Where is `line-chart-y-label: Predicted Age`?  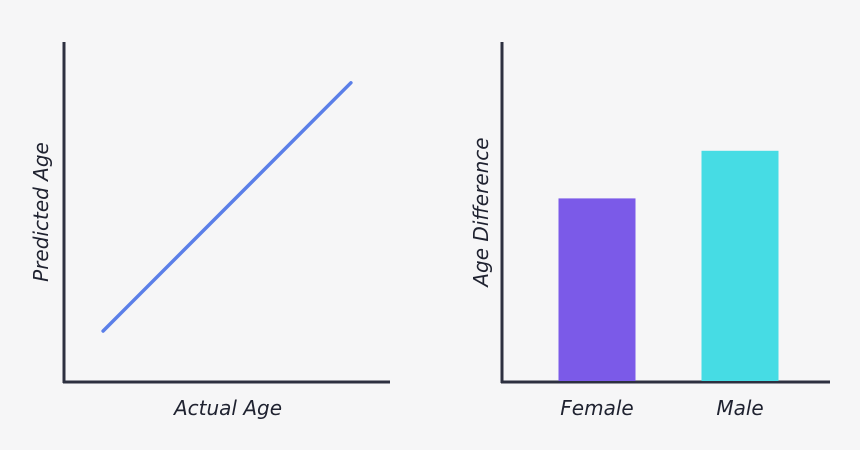
line-chart-y-label: Predicted Age is located at coordinates (41, 212).